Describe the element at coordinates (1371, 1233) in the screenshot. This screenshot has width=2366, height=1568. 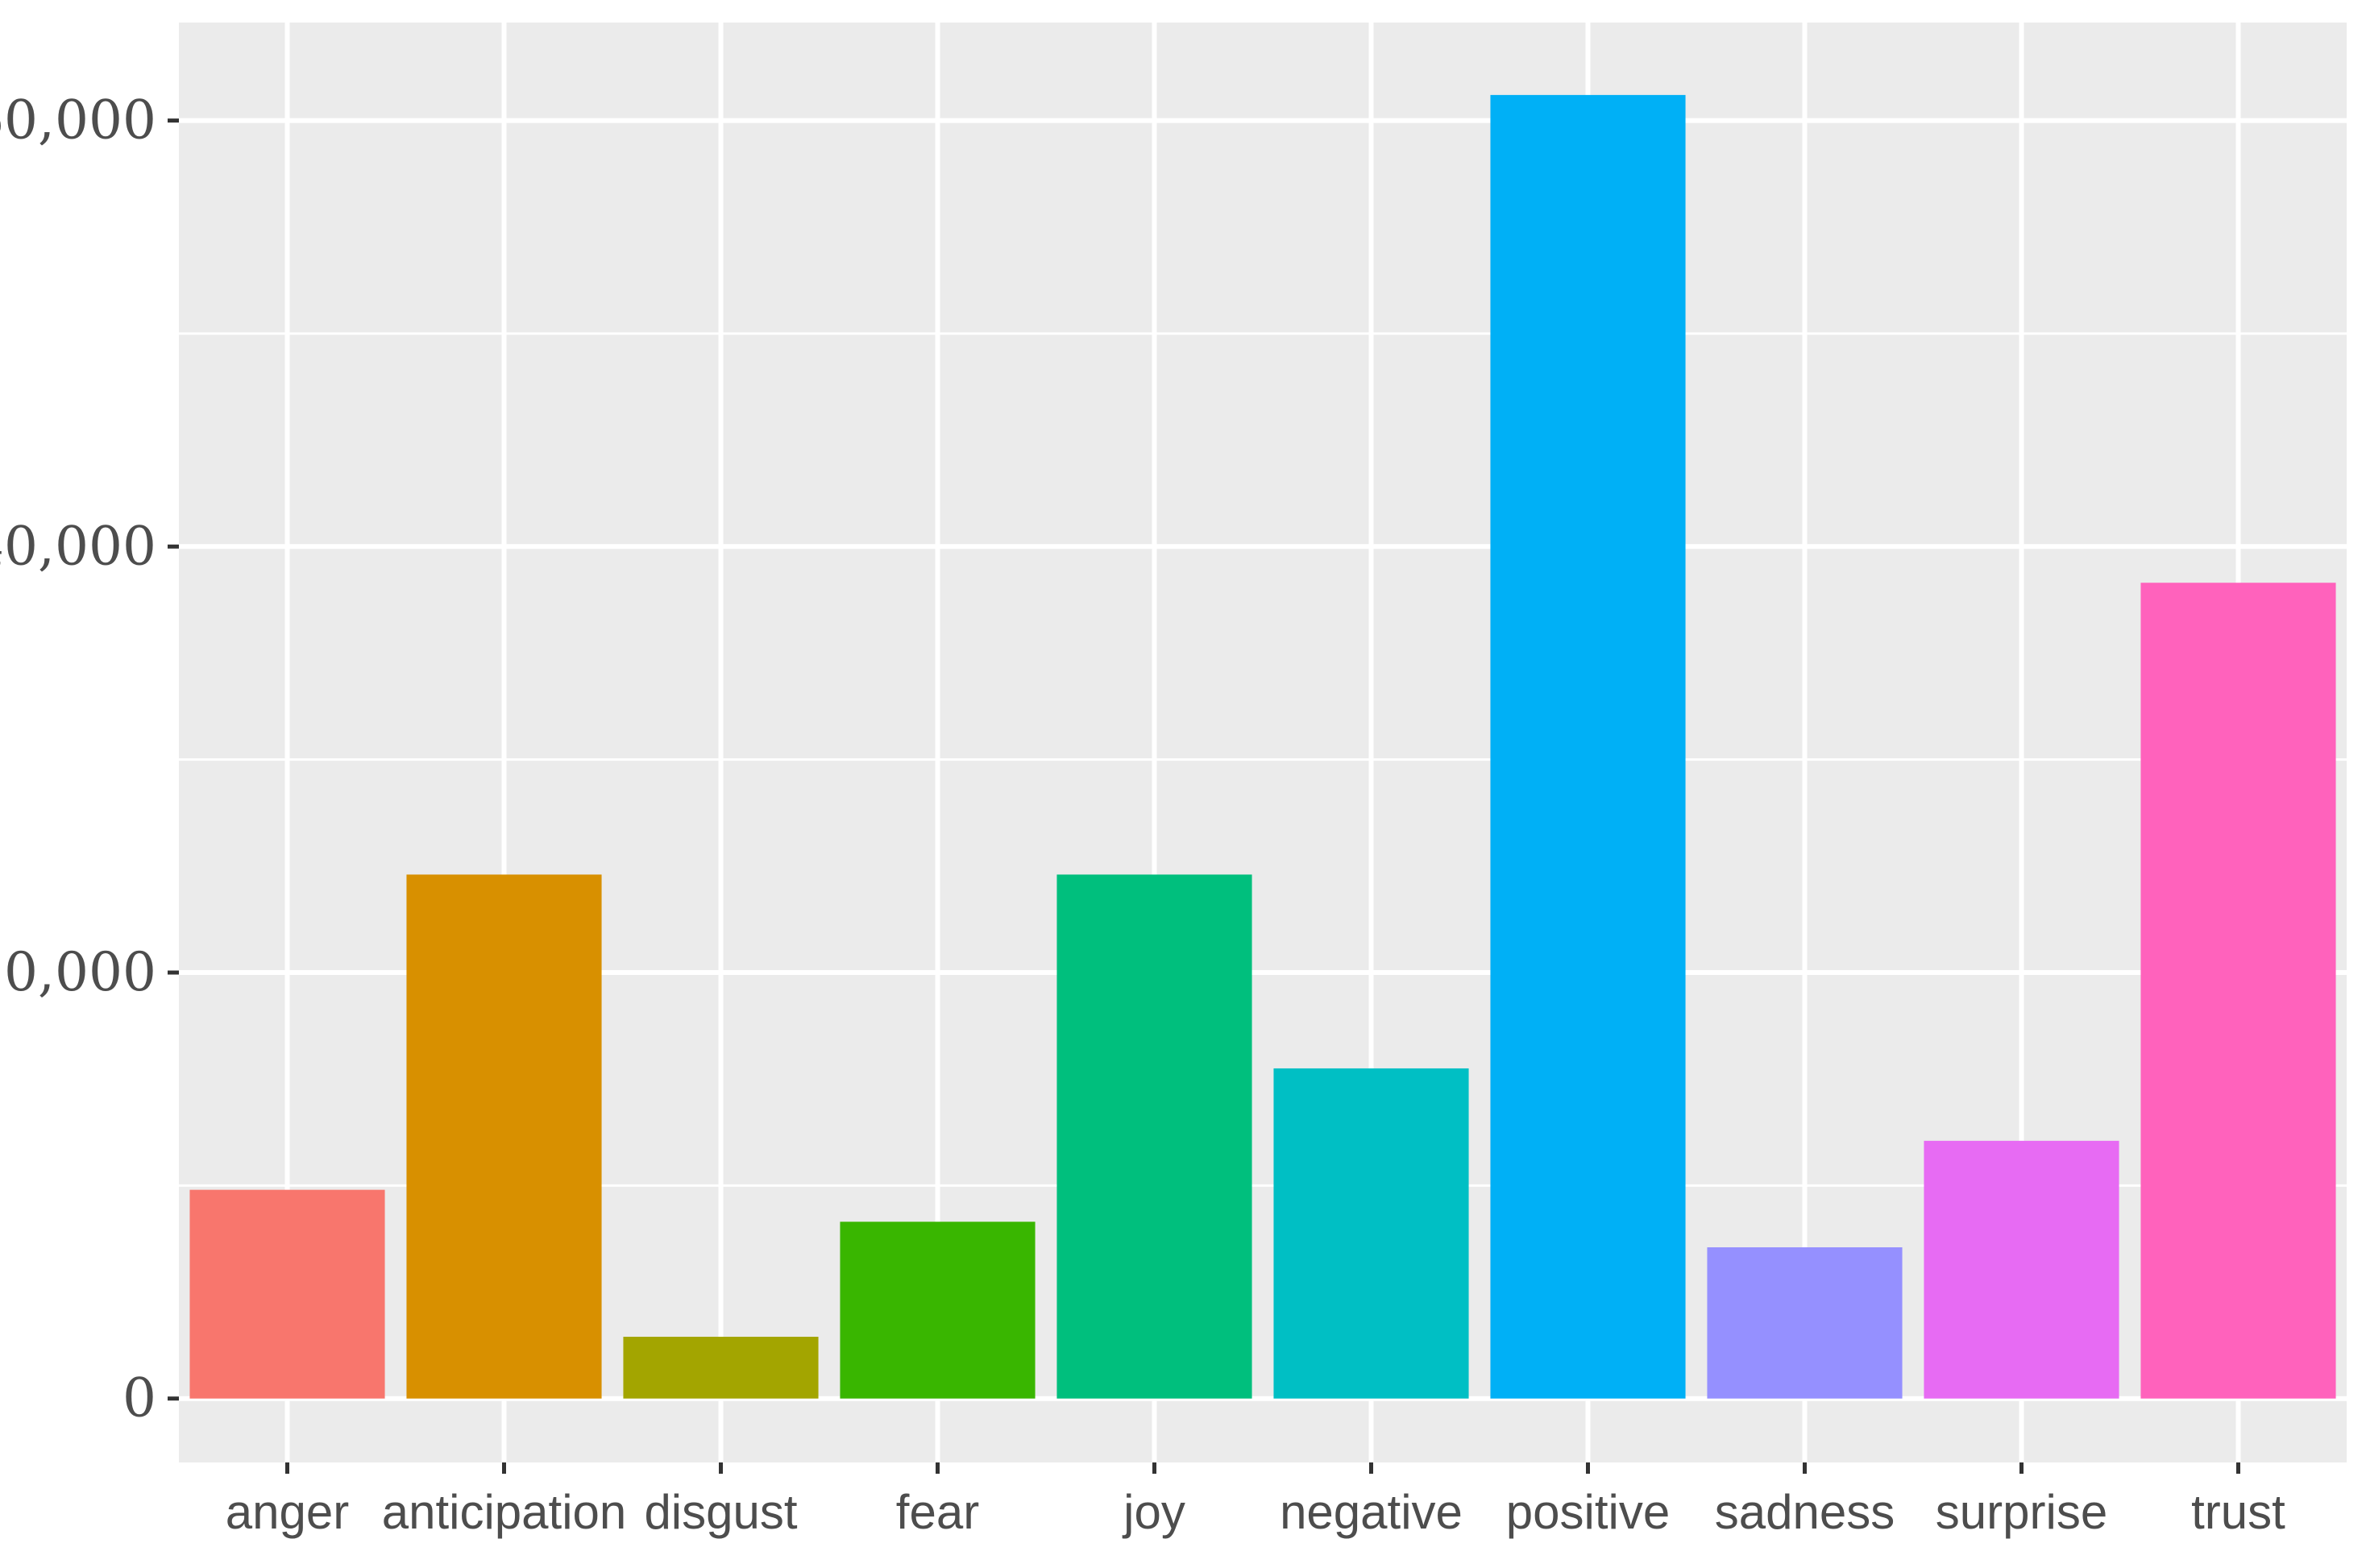
I see `bar-negative` at that location.